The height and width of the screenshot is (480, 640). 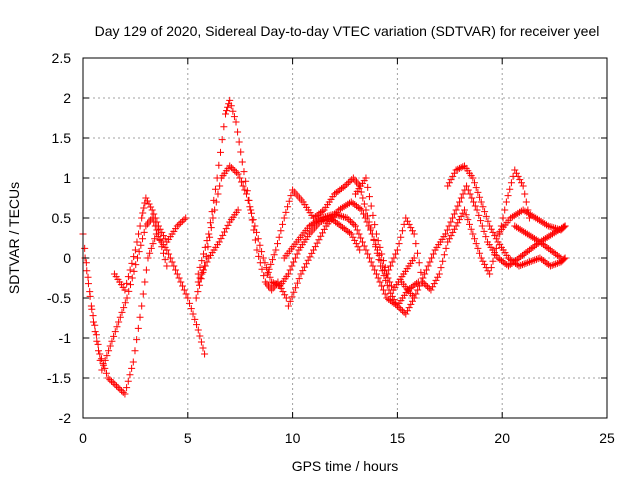 I want to click on y-tick-label: 0, so click(x=67, y=258).